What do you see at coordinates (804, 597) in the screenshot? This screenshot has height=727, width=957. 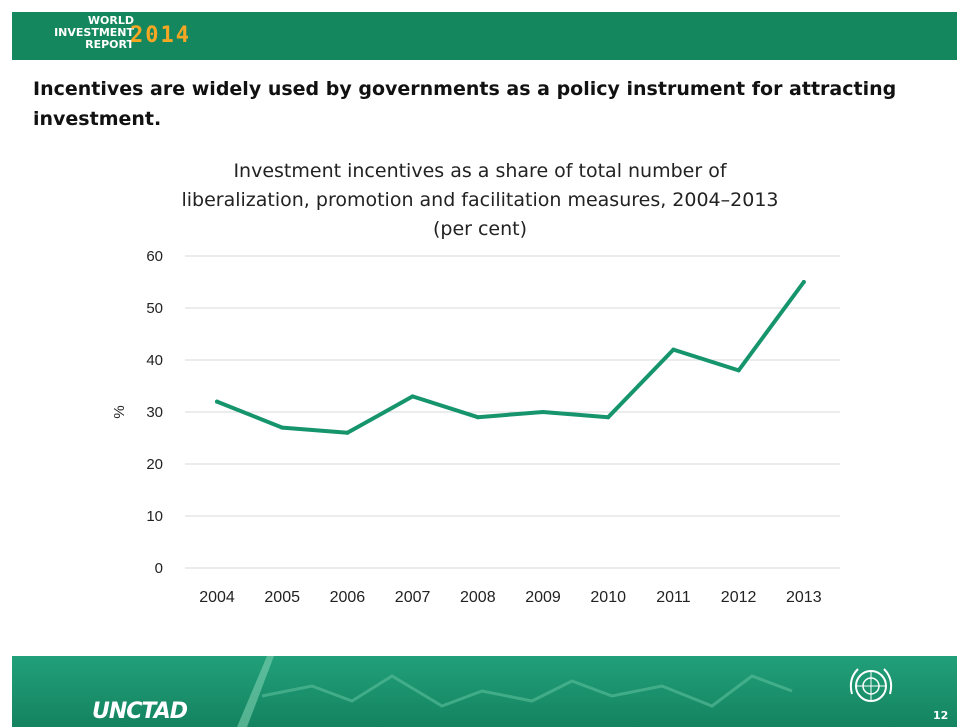 I see `x-tick-label: 2013` at bounding box center [804, 597].